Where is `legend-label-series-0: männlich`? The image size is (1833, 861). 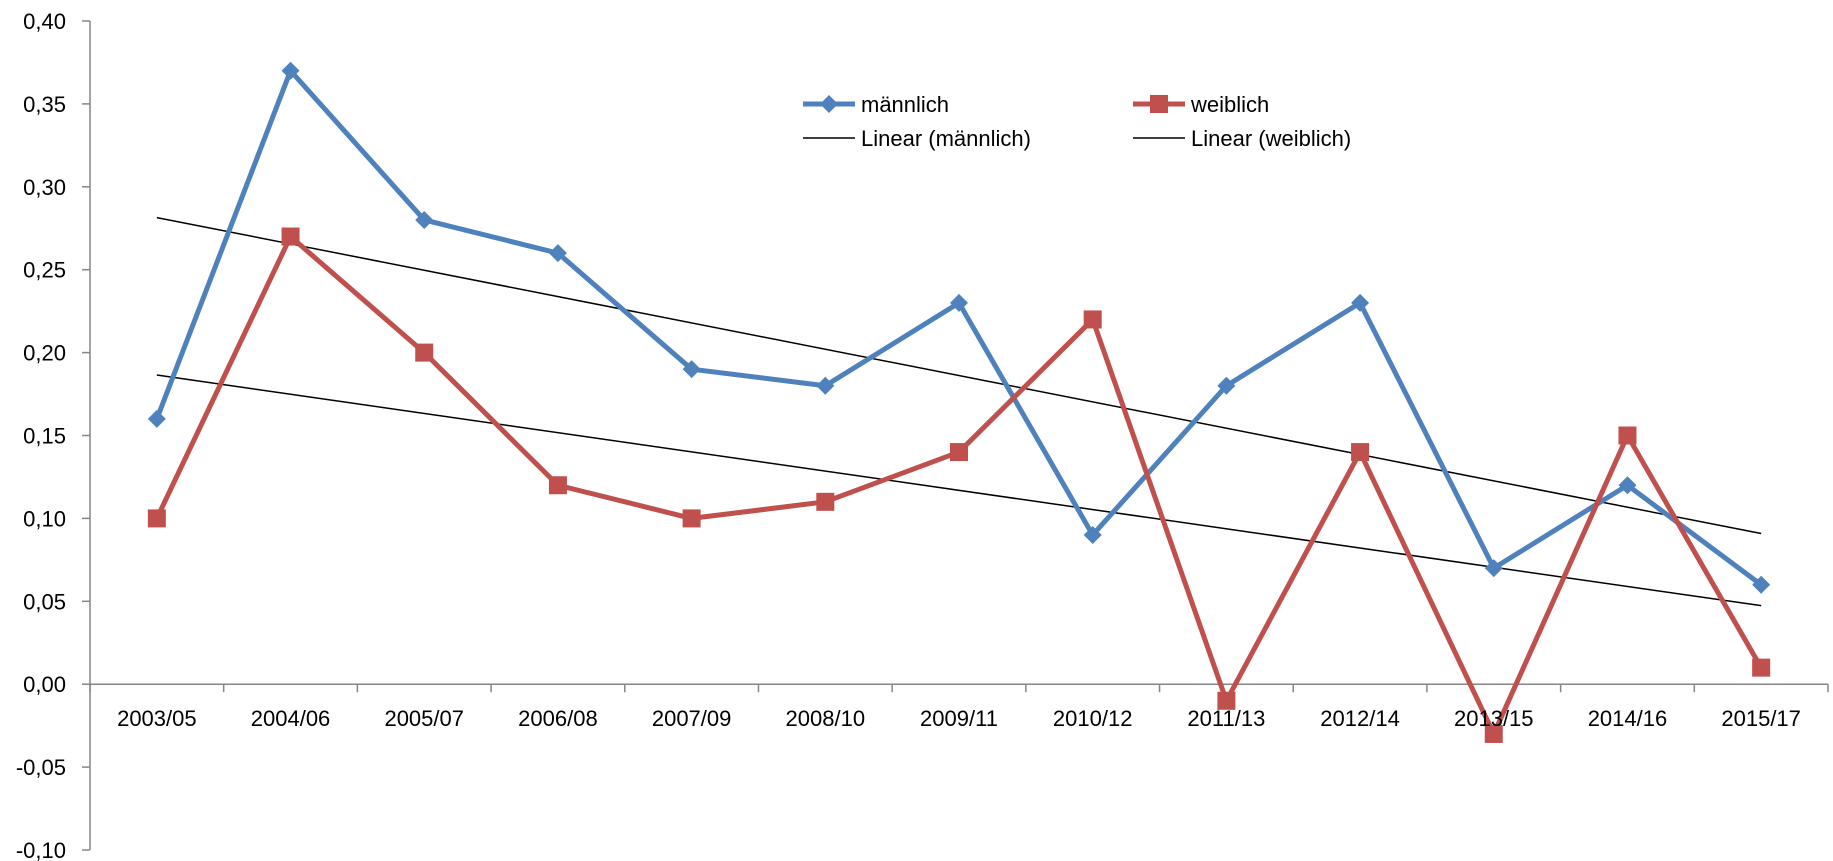
legend-label-series-0: männlich is located at coordinates (905, 104).